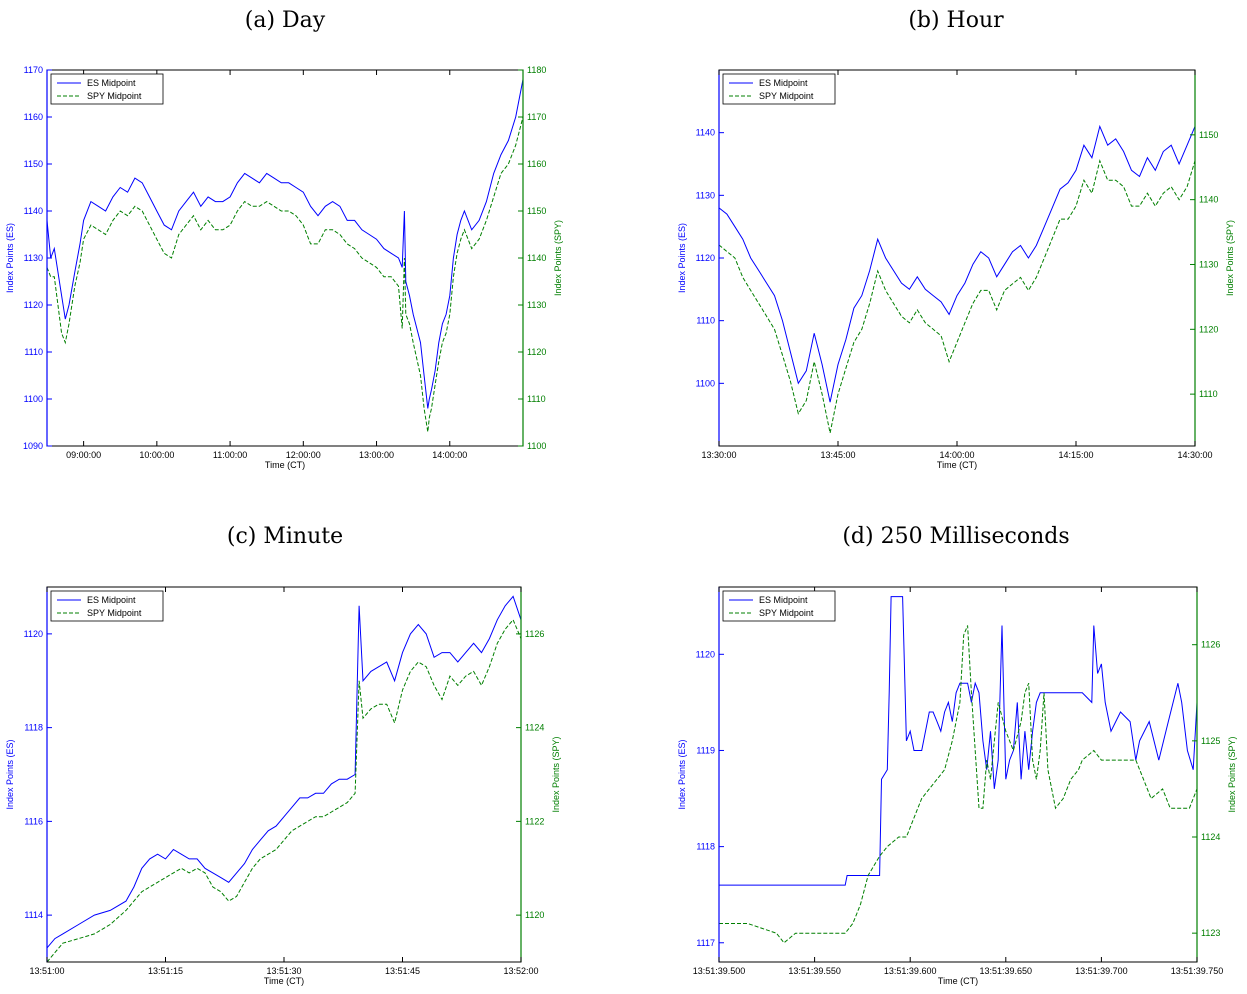 This screenshot has width=1247, height=994. What do you see at coordinates (402, 971) in the screenshot?
I see `x-tick-label: 13:51:45` at bounding box center [402, 971].